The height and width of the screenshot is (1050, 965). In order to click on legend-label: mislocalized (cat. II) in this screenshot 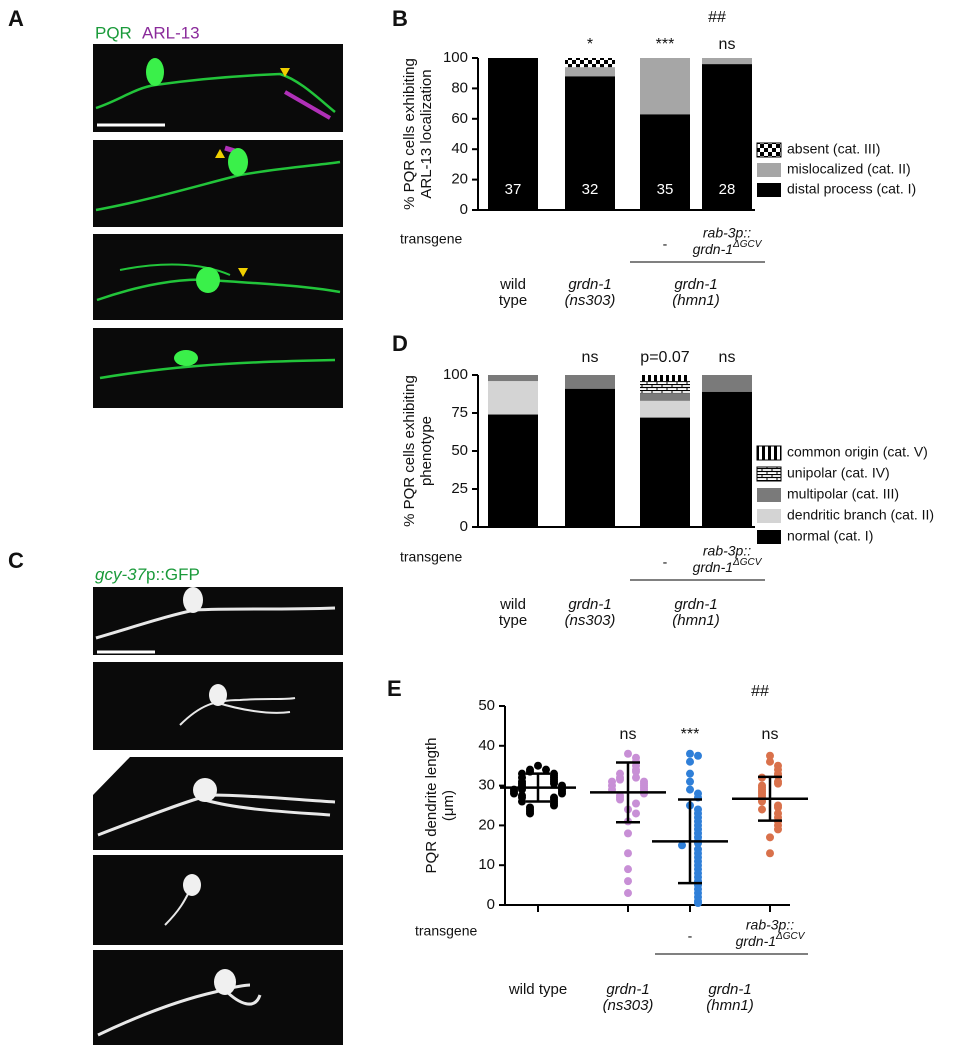, I will do `click(849, 169)`.